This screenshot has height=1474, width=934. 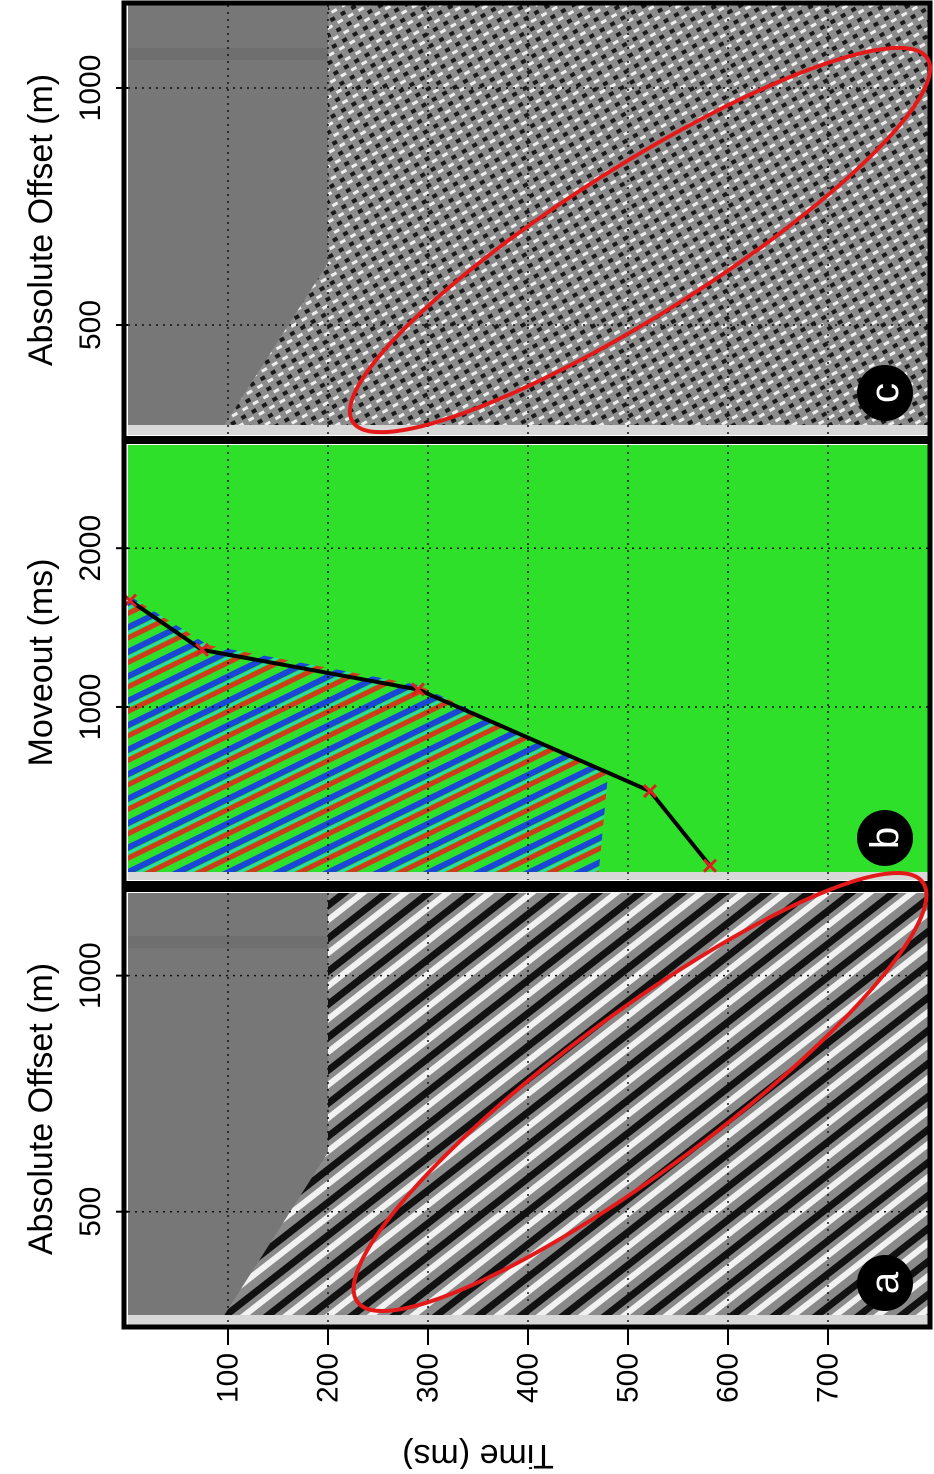 I want to click on x-tick-label: 100, so click(x=228, y=1378).